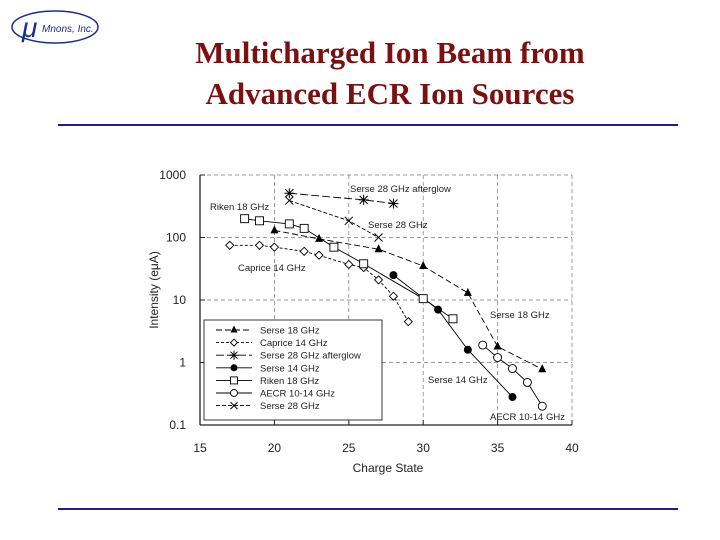  Describe the element at coordinates (297, 394) in the screenshot. I see `legend-label: AECR 10-14 GHz` at that location.